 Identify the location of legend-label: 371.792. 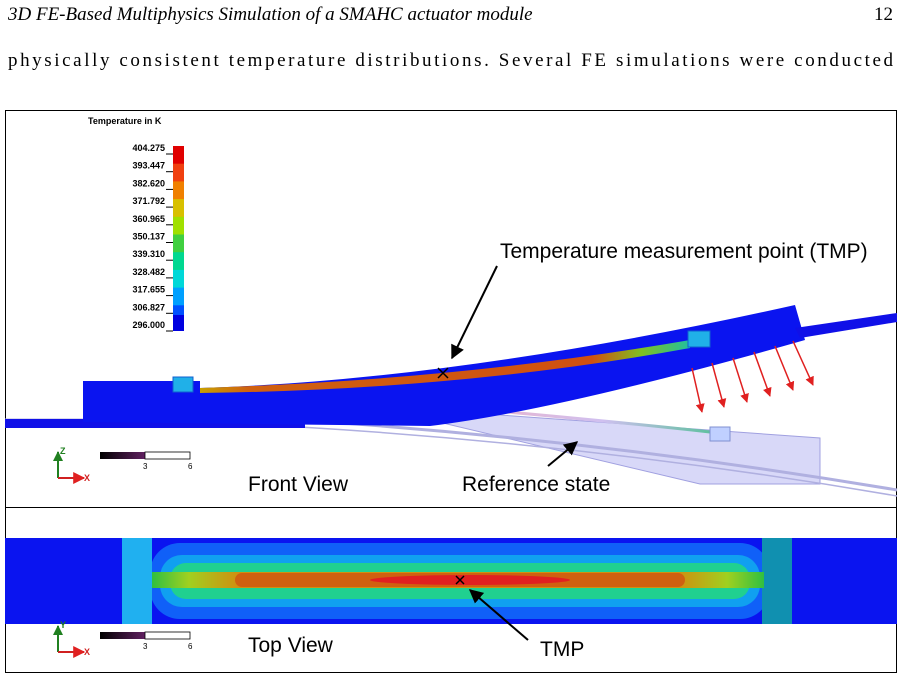
(148, 201).